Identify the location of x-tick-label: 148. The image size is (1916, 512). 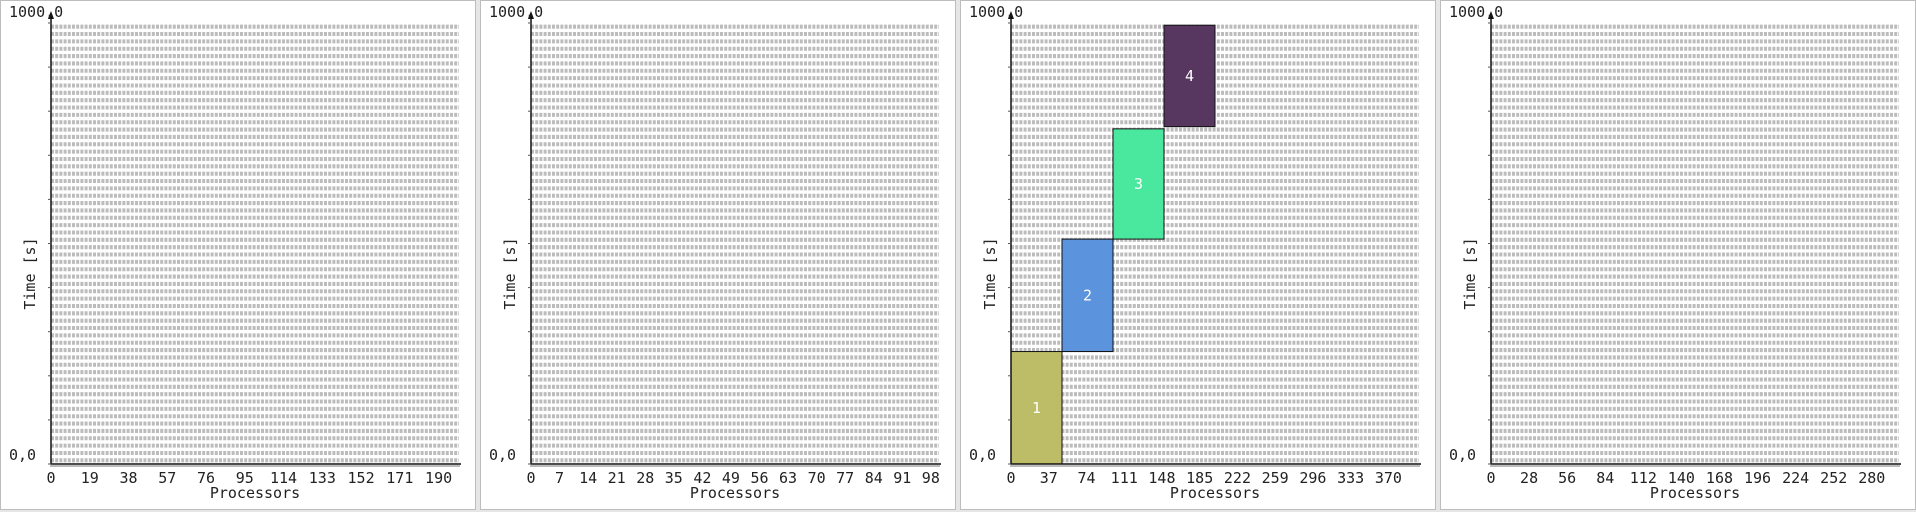
(1161, 478).